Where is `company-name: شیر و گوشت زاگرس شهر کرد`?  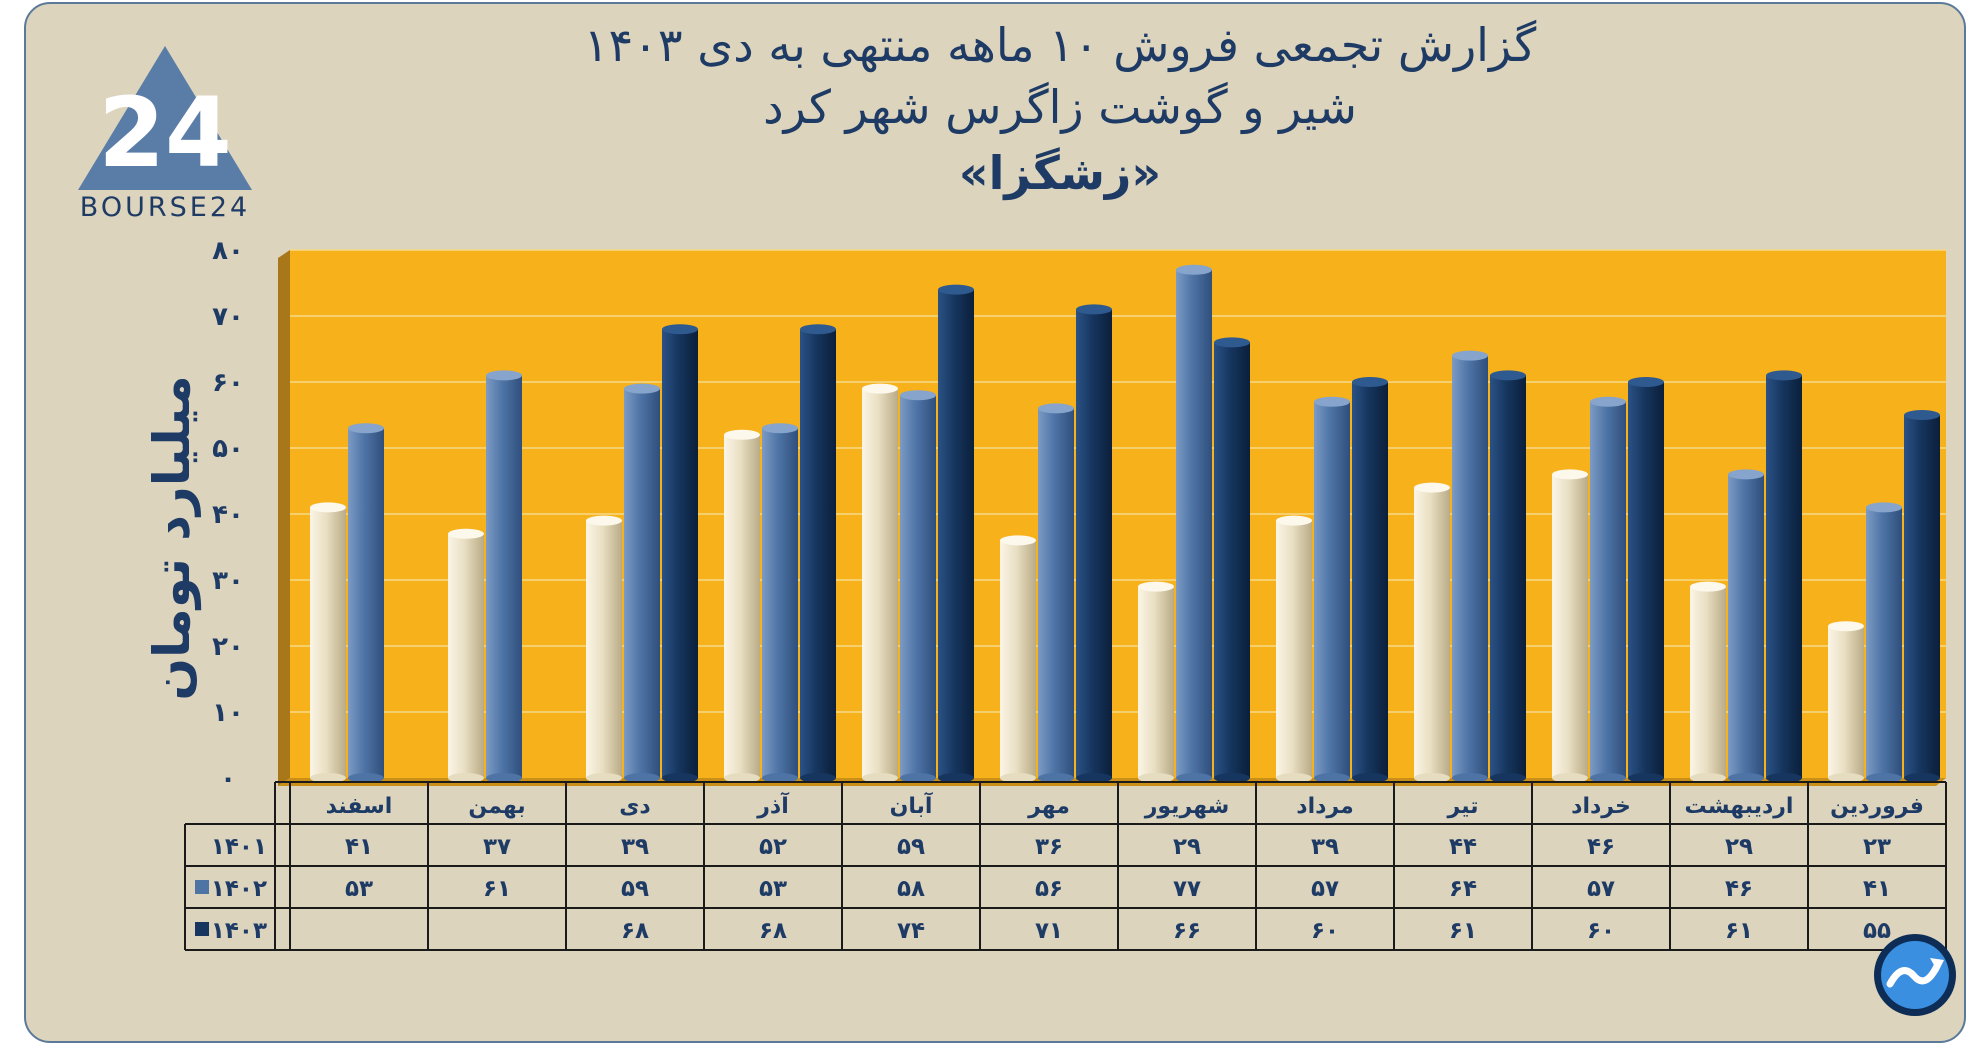 company-name: شیر و گوشت زاگرس شهر کرد is located at coordinates (1060, 107).